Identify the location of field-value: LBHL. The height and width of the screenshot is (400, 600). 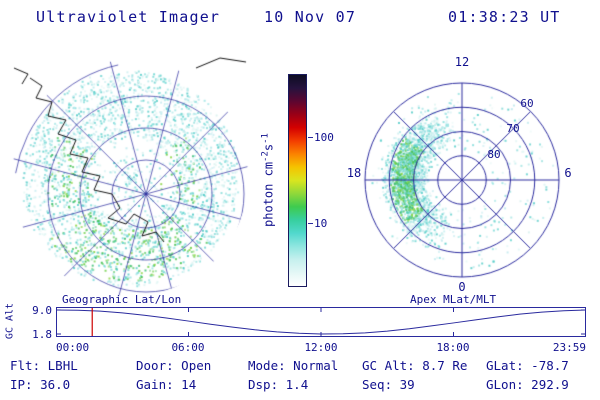
(62, 365).